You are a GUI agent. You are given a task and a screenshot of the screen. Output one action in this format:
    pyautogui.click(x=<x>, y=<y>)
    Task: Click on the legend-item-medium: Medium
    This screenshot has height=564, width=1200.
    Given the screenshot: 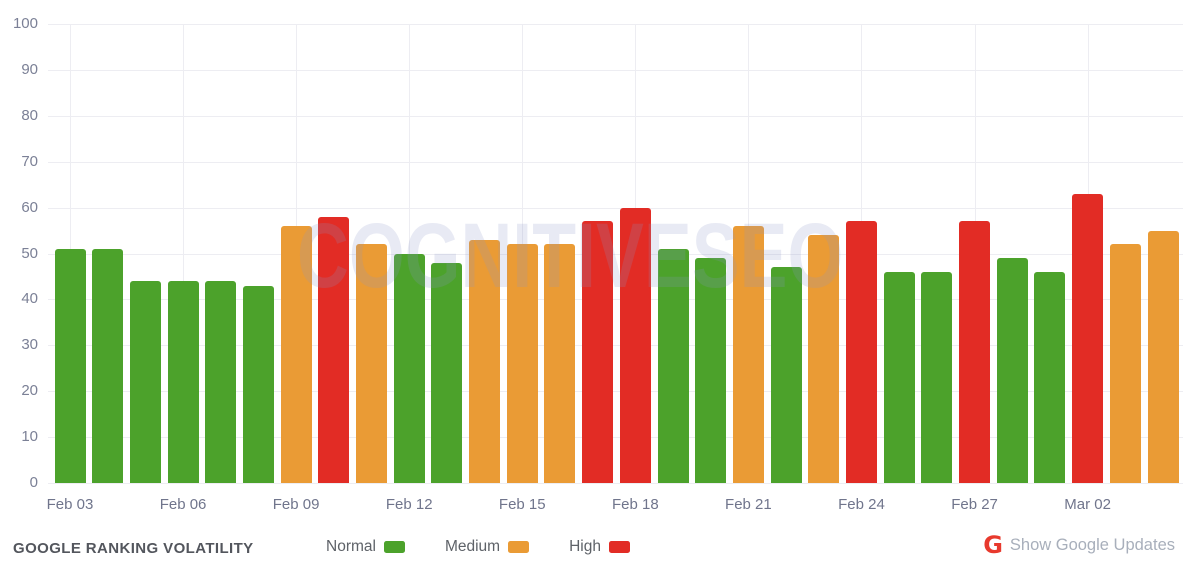 What is the action you would take?
    pyautogui.click(x=487, y=547)
    